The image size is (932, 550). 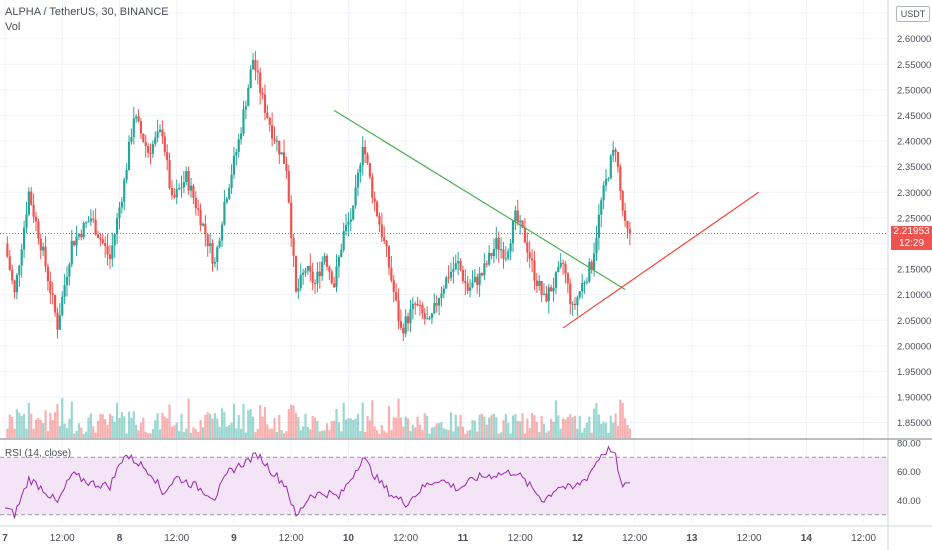 I want to click on price-tick-label: 2.00000, so click(x=914, y=346).